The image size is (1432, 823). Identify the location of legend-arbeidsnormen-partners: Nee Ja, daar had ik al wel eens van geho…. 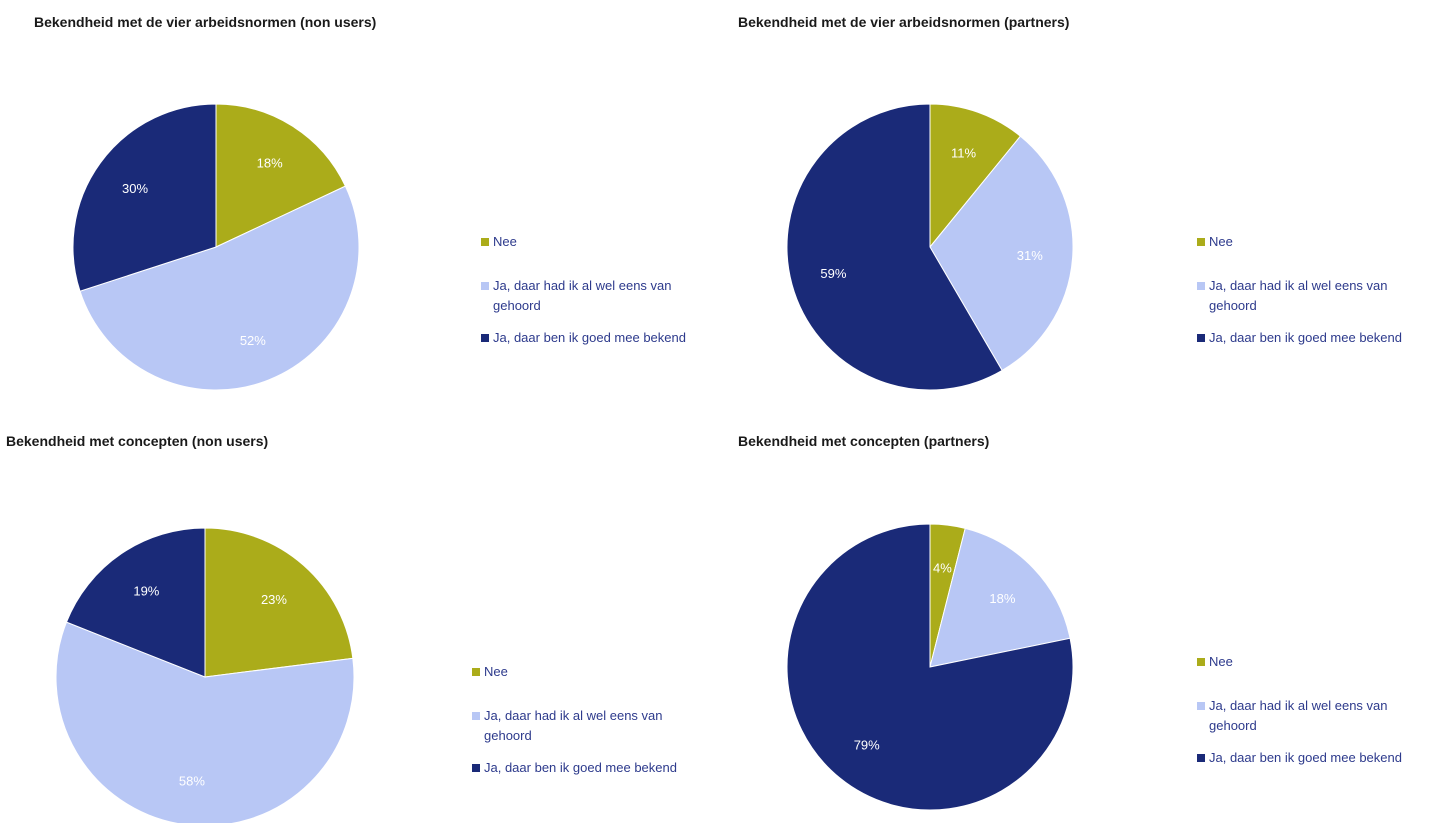
(1314, 296).